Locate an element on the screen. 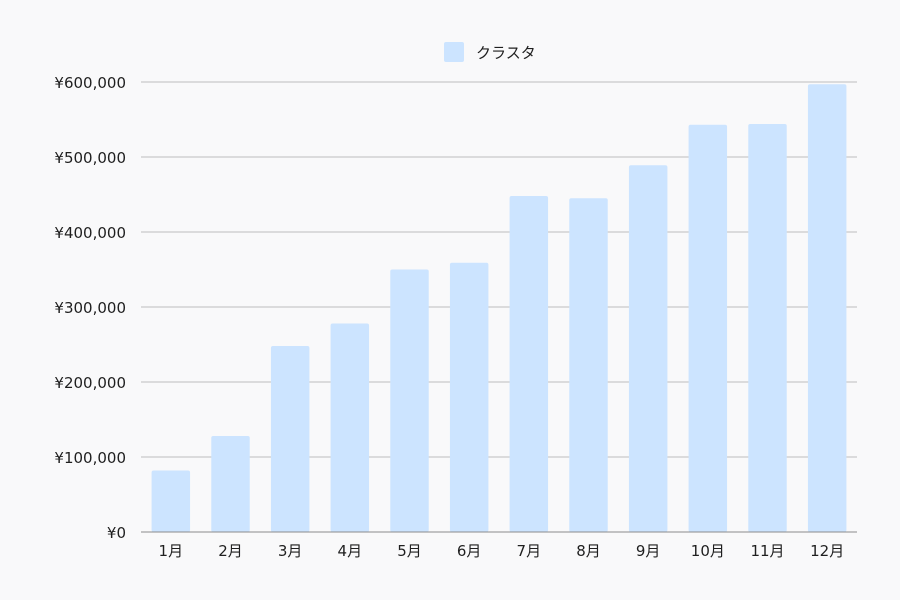 This screenshot has height=600, width=900. x-axis-tick-labels: 1月 2月 3月 4月 5月 6月 7月 8月 9月 10月 11月 12月 is located at coordinates (502, 551).